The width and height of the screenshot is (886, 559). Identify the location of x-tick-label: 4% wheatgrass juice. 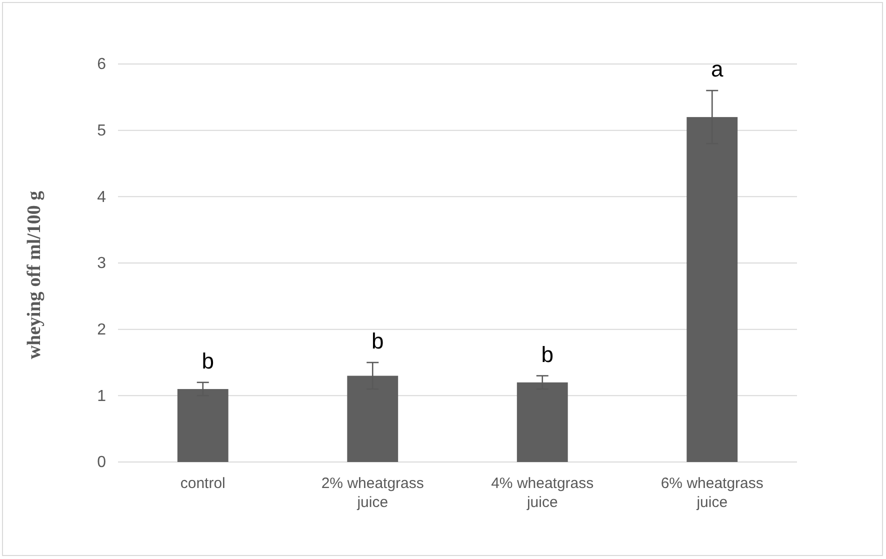
(542, 493).